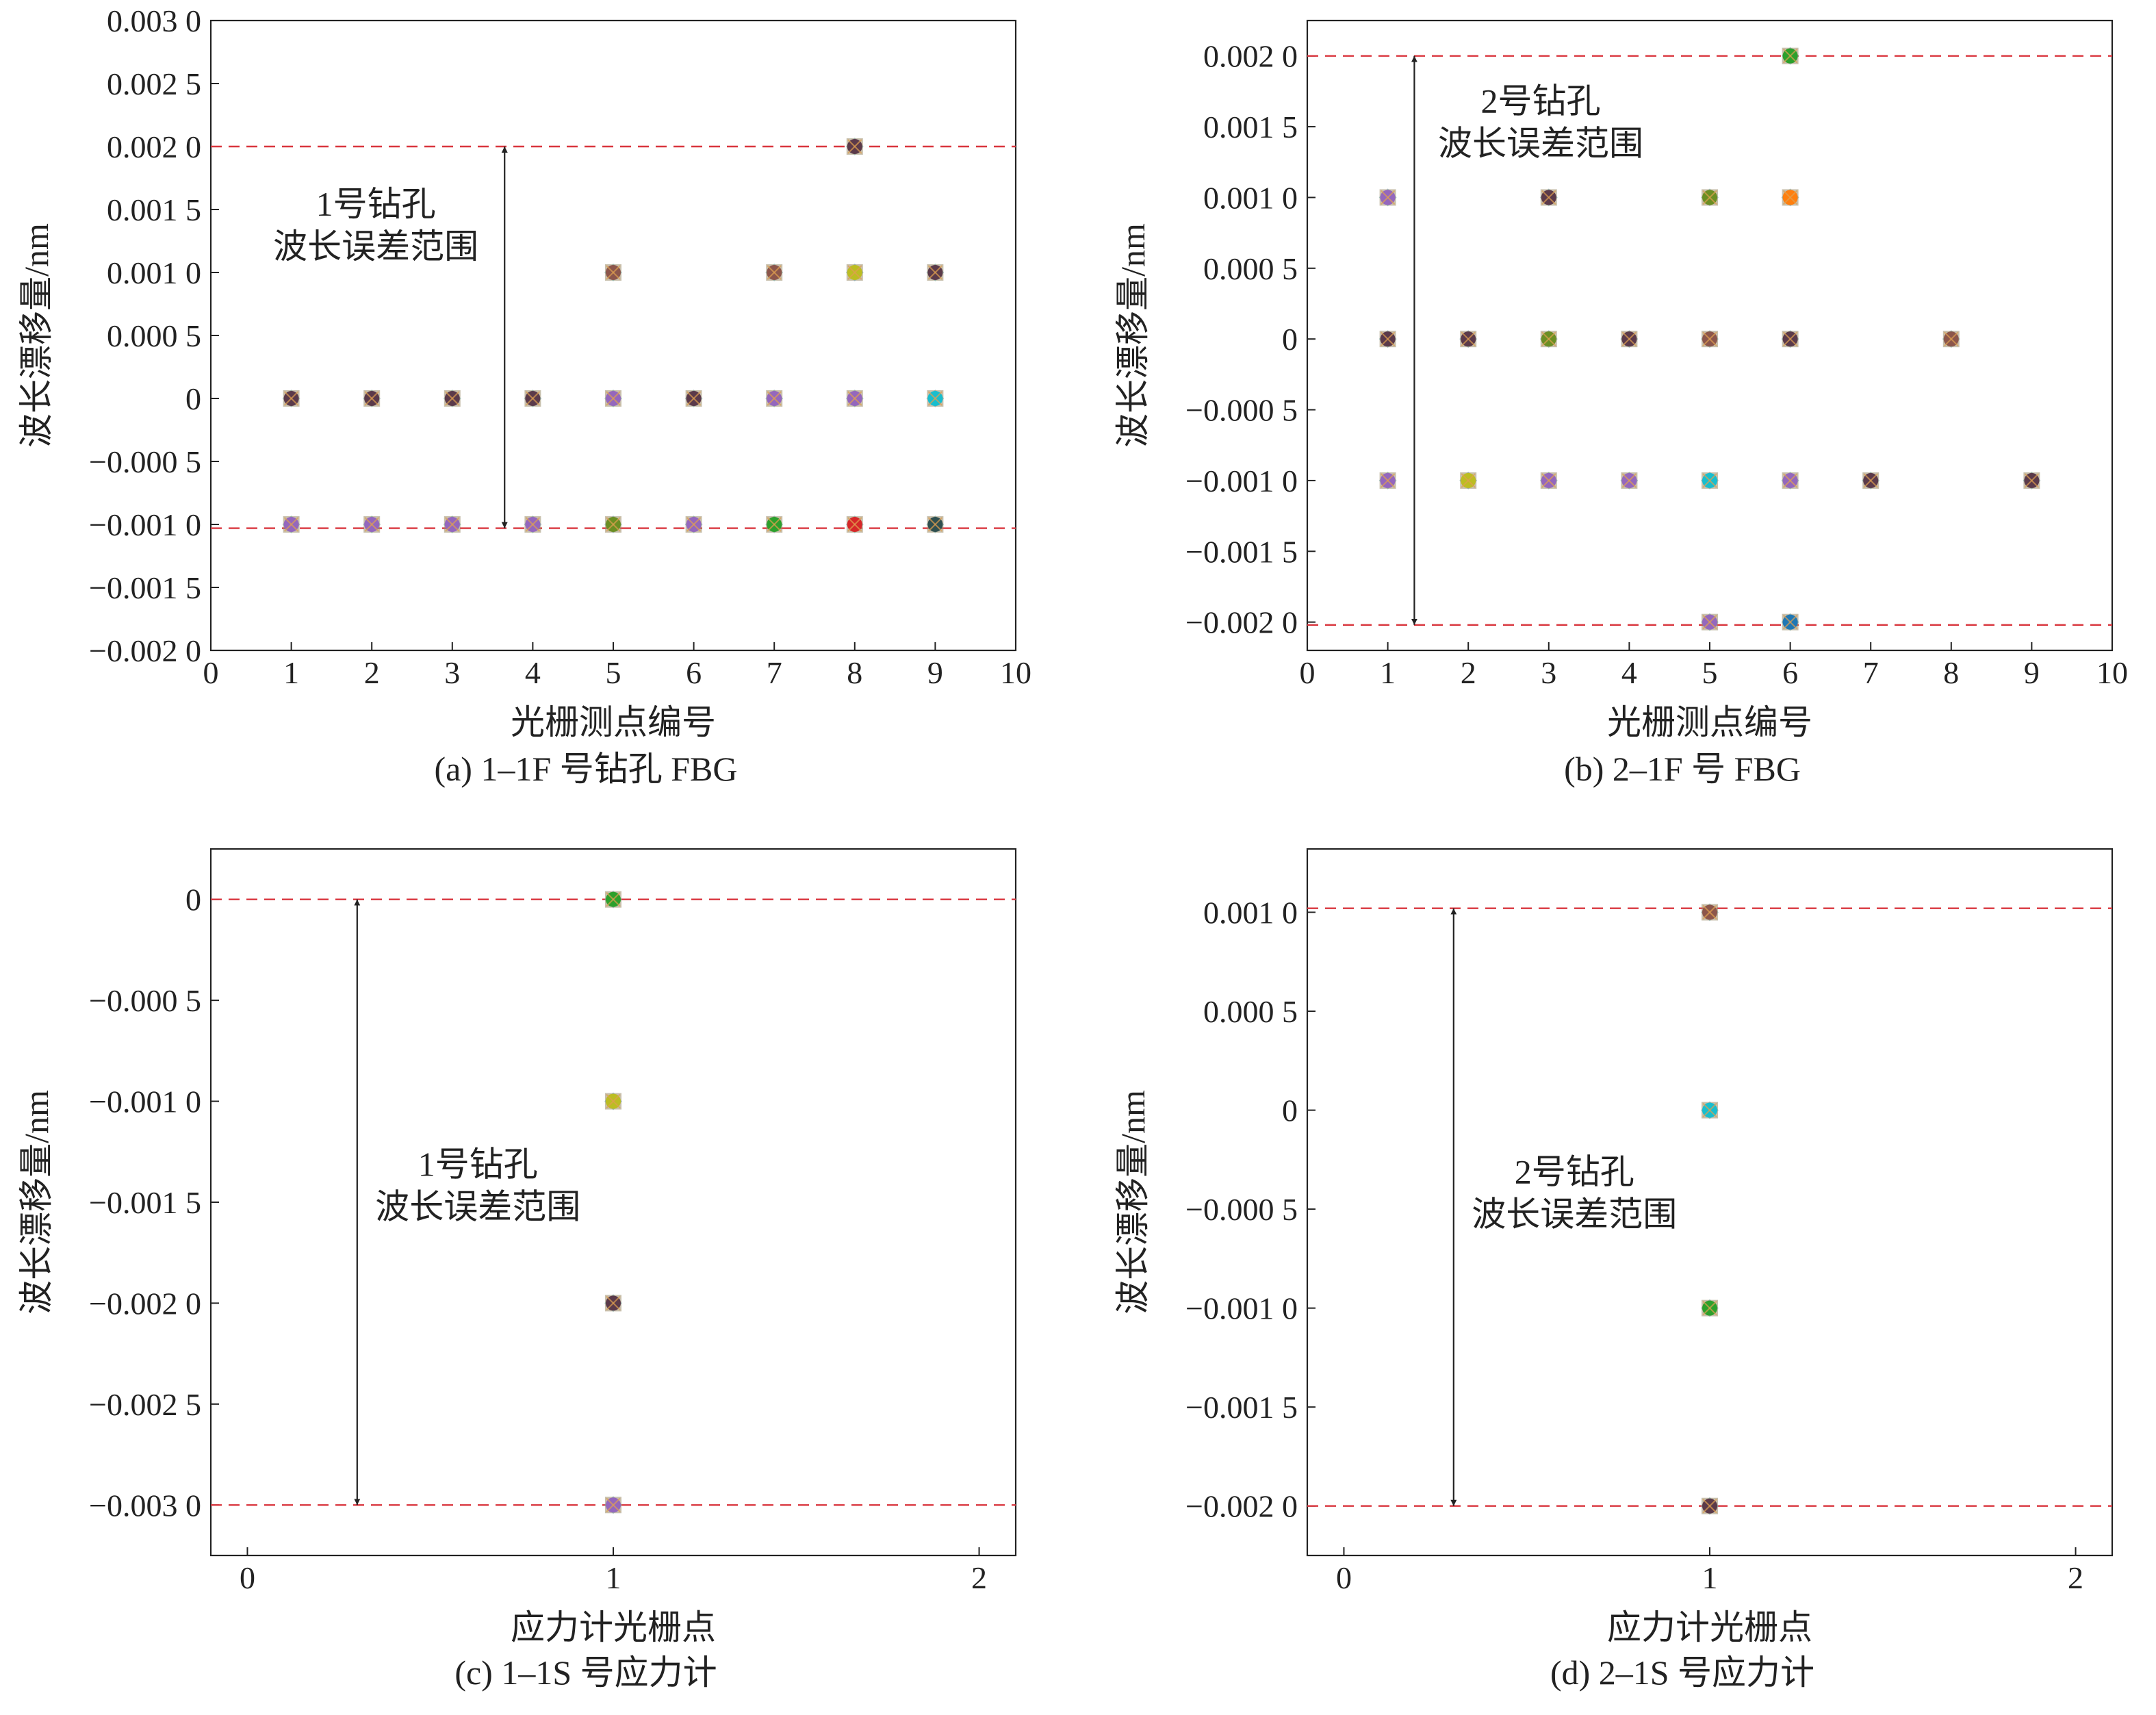  I want to click on y-tick-label: 0.003 0, so click(154, 20).